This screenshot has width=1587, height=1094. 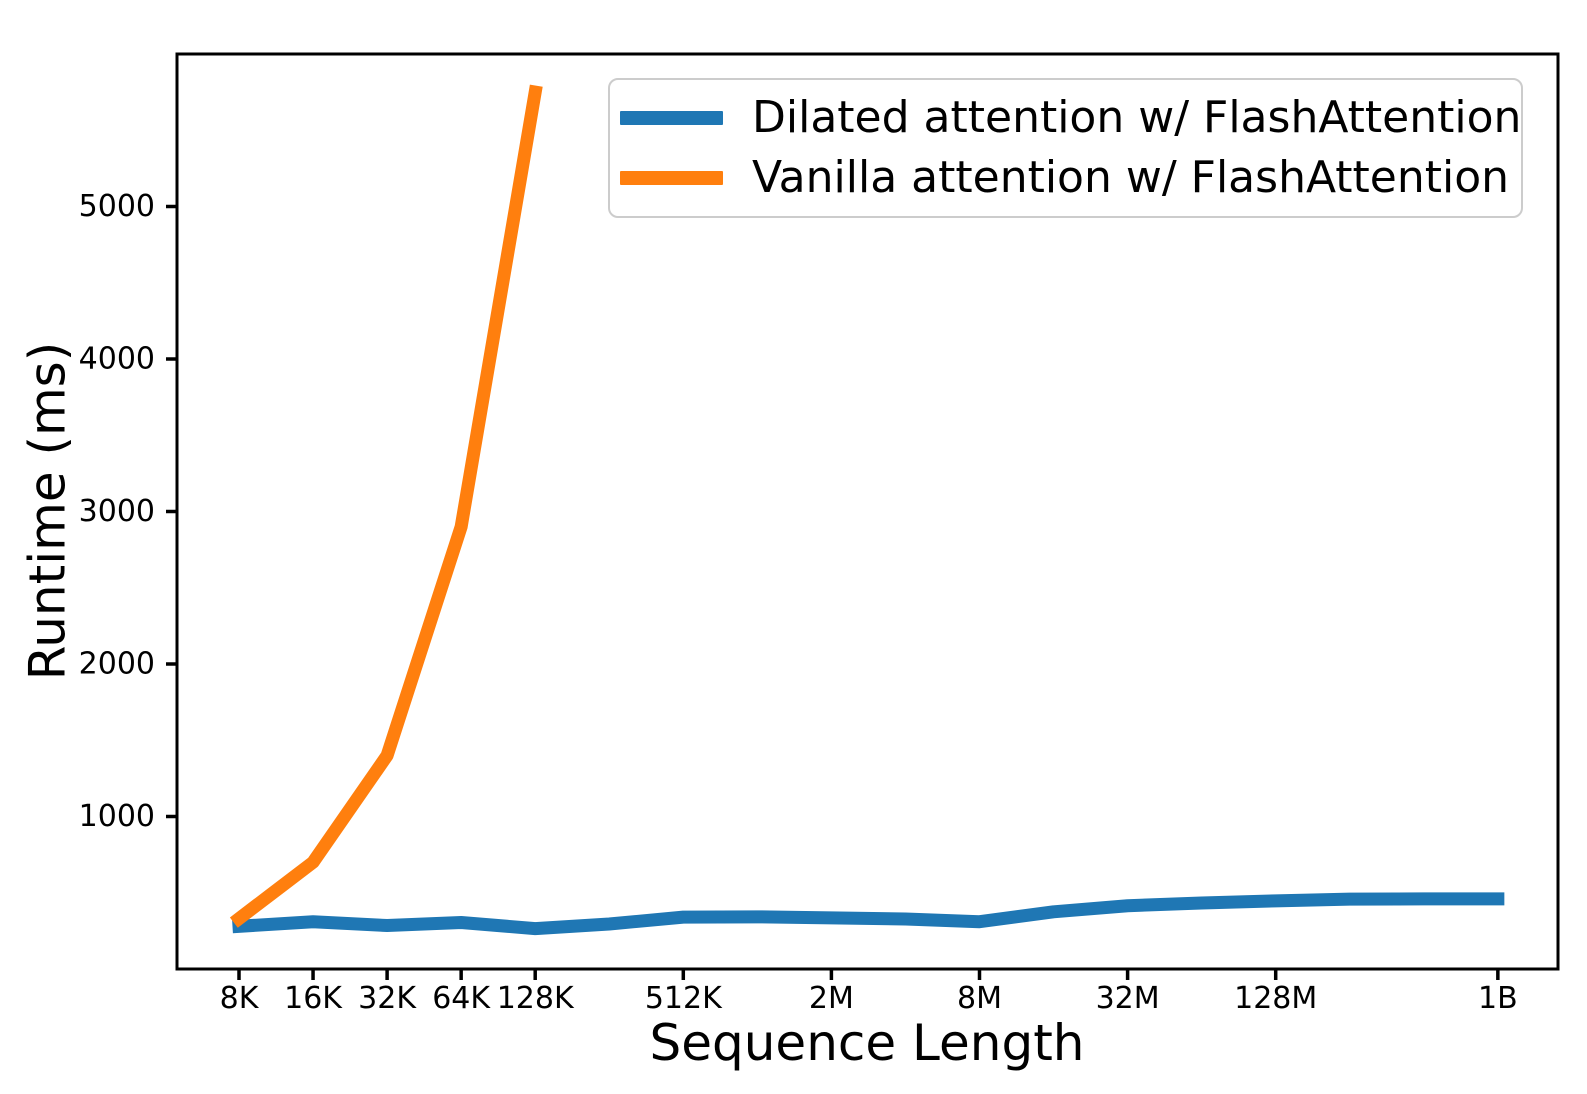 What do you see at coordinates (1131, 177) in the screenshot?
I see `legend-label-vanilla-attention: Vanilla attention w/ FlashAttention` at bounding box center [1131, 177].